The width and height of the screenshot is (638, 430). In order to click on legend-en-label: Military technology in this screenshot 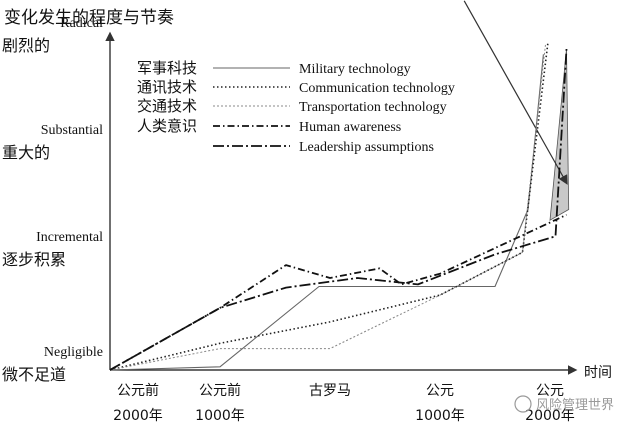, I will do `click(355, 69)`.